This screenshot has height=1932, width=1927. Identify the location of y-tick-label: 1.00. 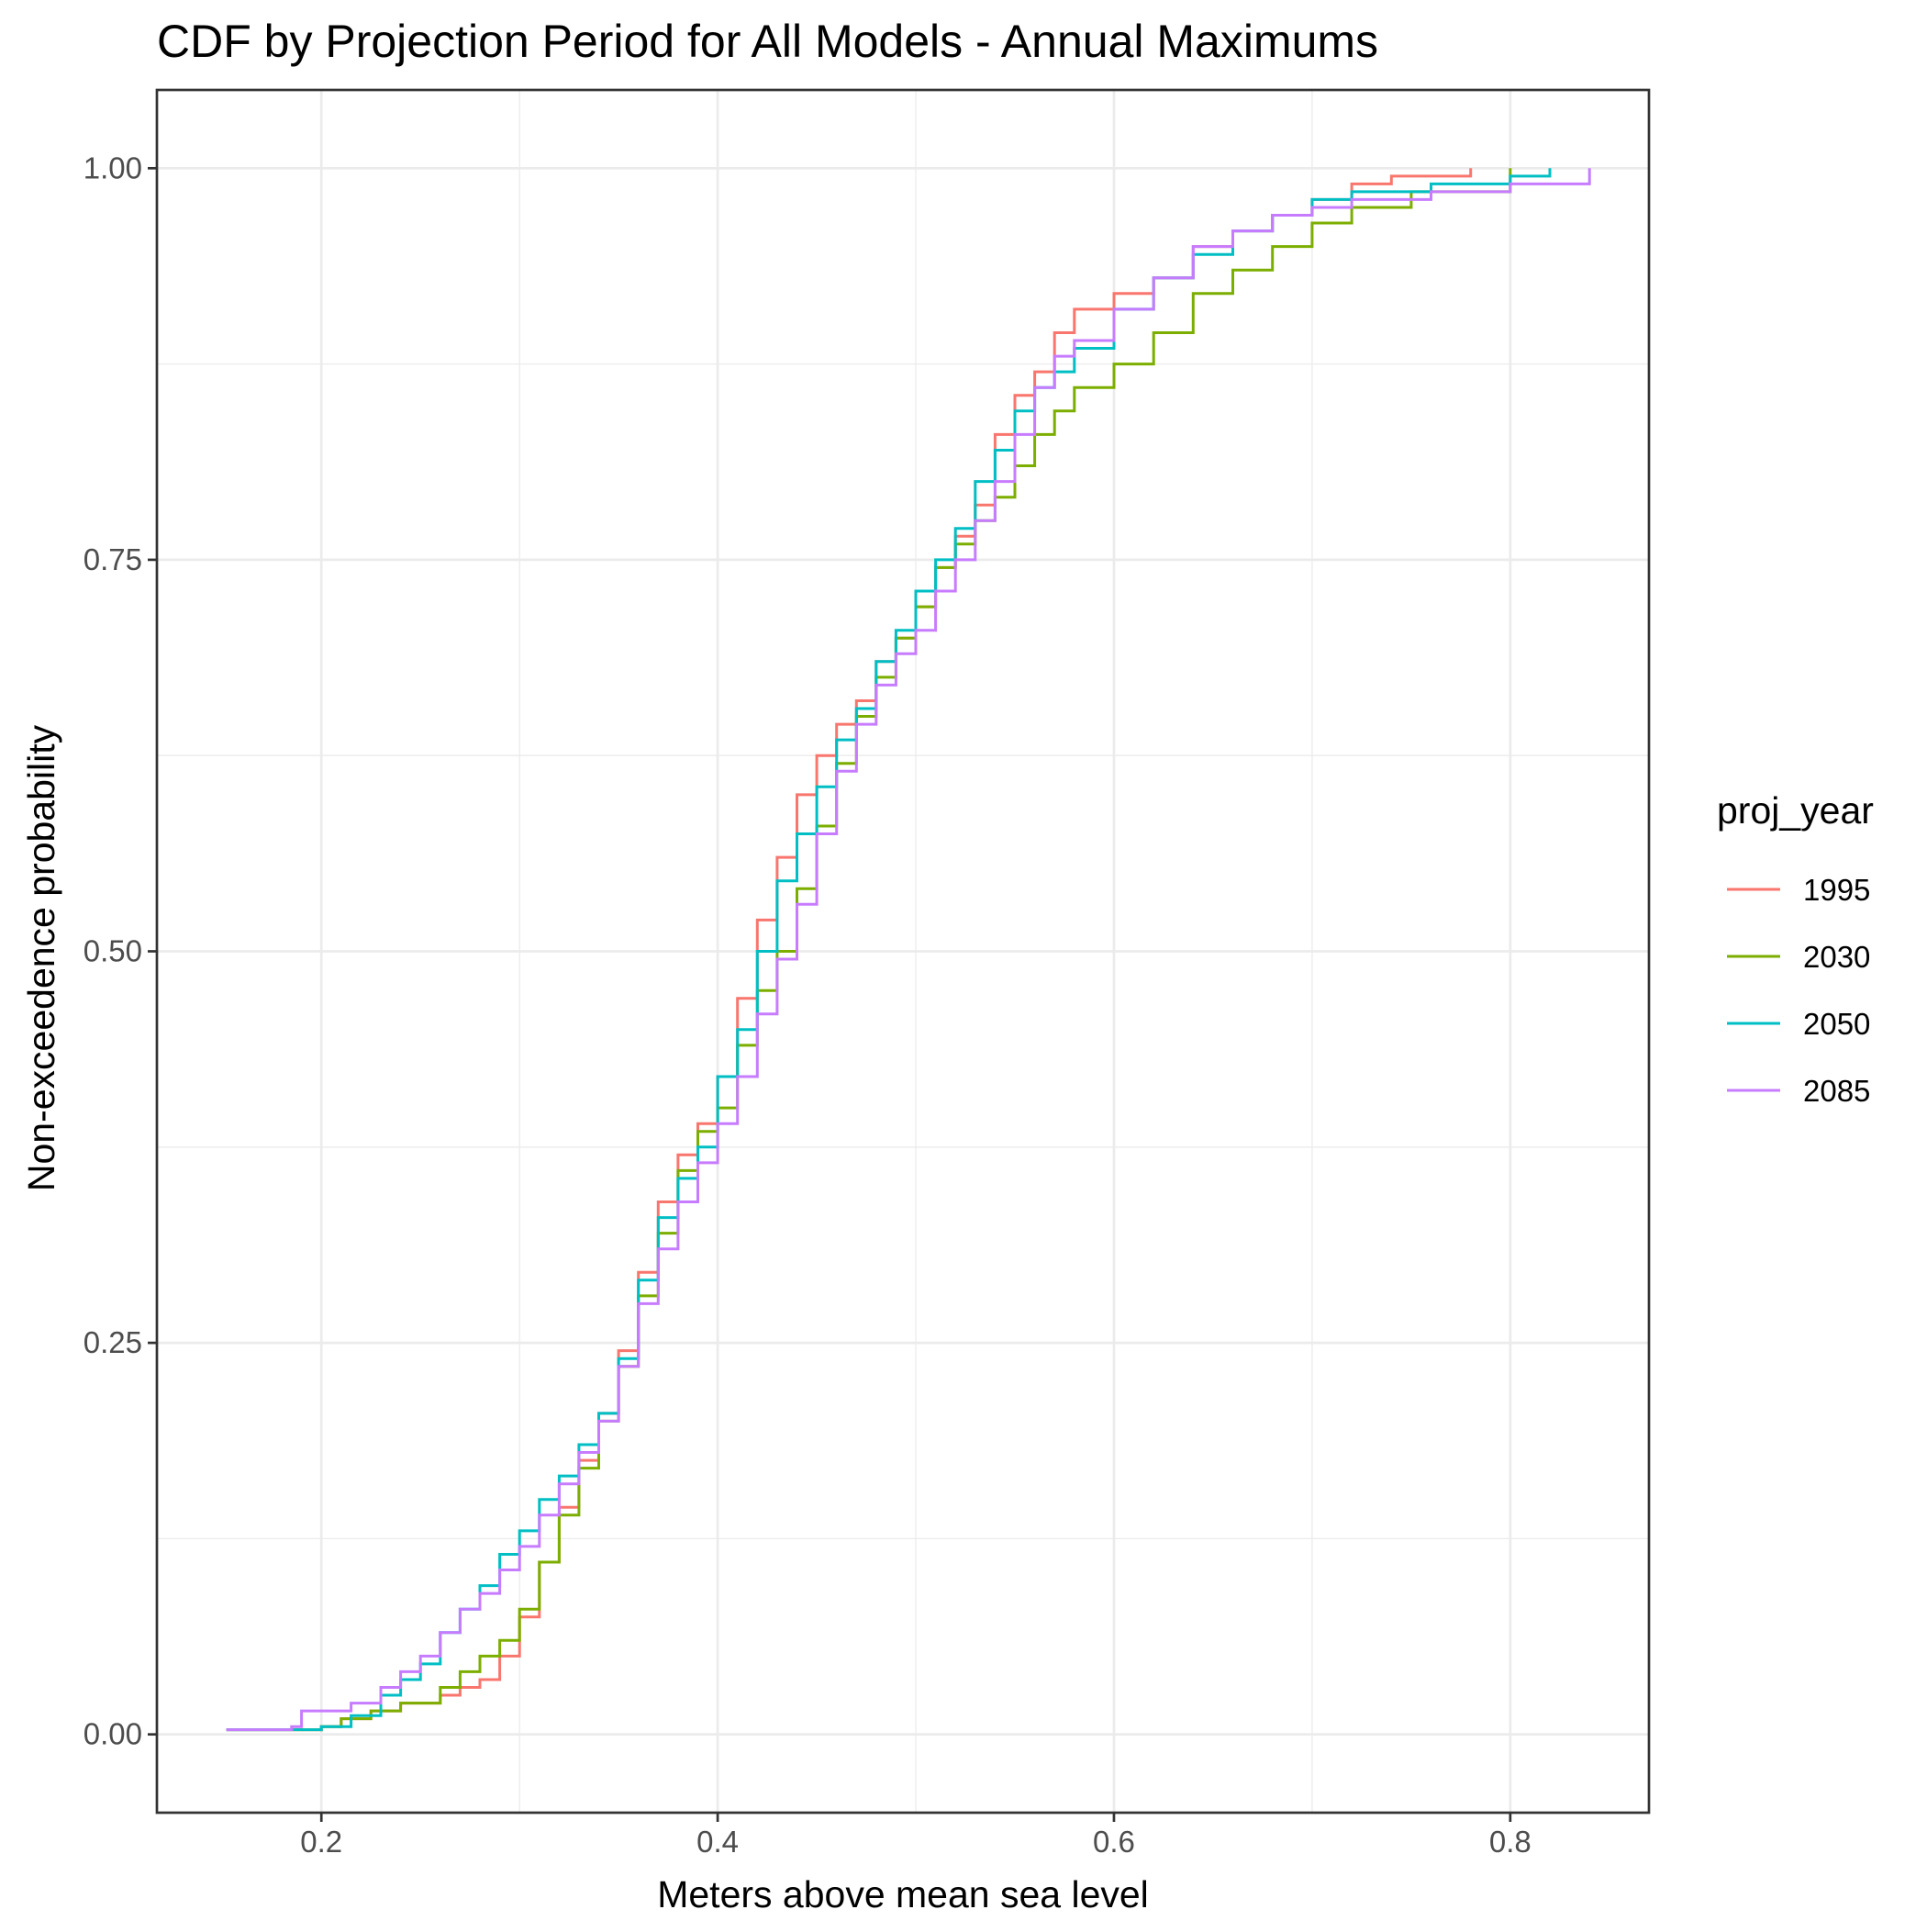
(113, 167).